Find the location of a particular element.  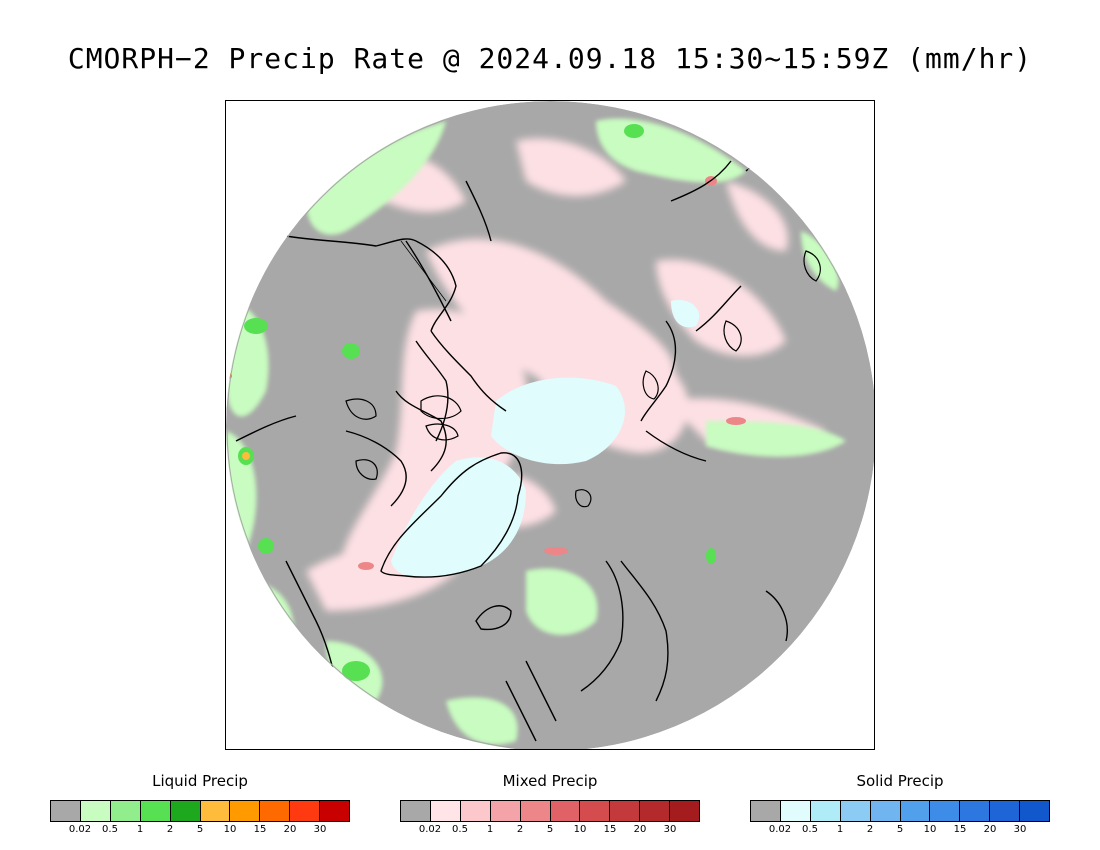

islands is located at coordinates (583, 379).